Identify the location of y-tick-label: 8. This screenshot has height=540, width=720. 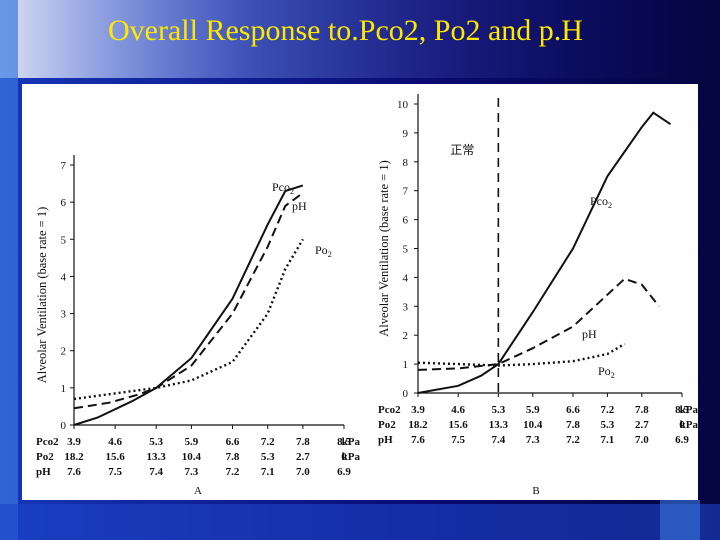
(406, 163).